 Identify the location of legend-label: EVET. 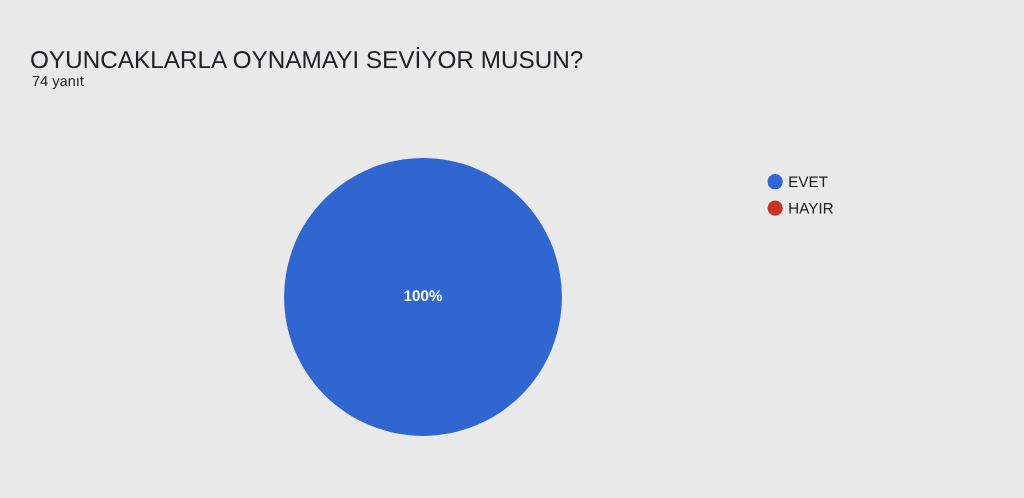
(808, 182).